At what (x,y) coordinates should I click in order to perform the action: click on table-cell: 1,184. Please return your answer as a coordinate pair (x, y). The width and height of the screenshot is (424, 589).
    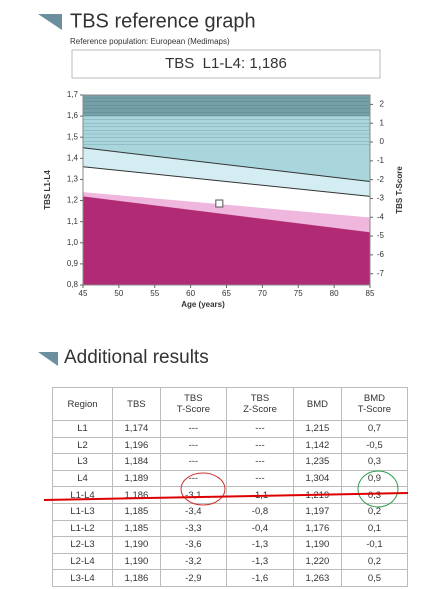
    Looking at the image, I should click on (136, 462).